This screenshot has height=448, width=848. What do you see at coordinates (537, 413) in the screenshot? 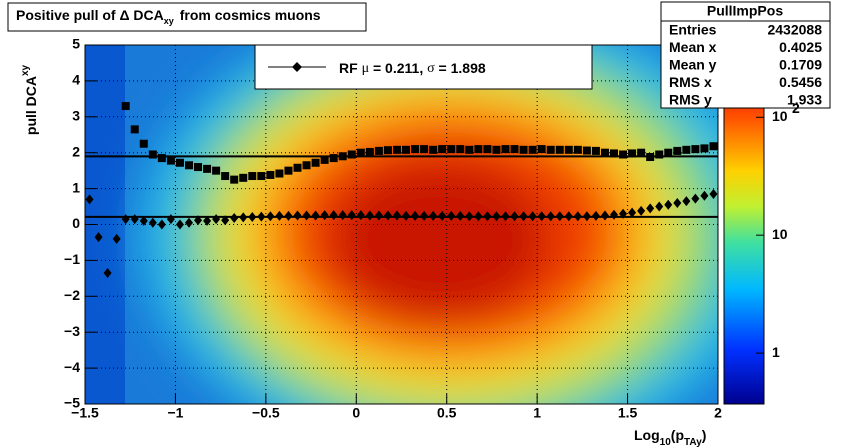
I see `x-tick-label: 1` at bounding box center [537, 413].